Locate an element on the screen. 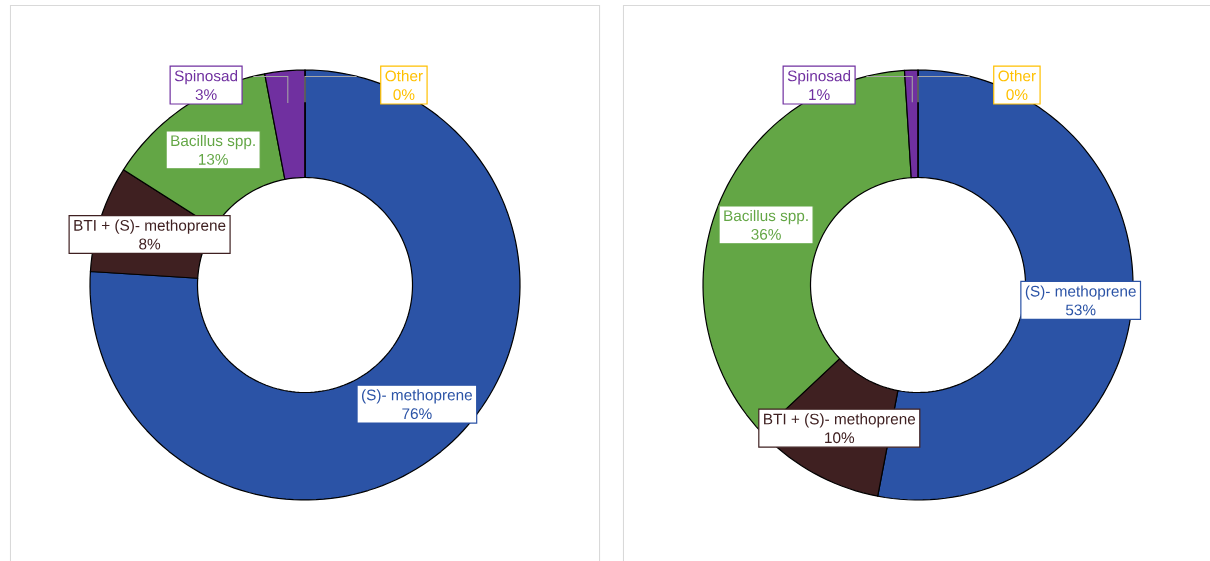 The height and width of the screenshot is (561, 1210). data-label: 8% is located at coordinates (150, 244).